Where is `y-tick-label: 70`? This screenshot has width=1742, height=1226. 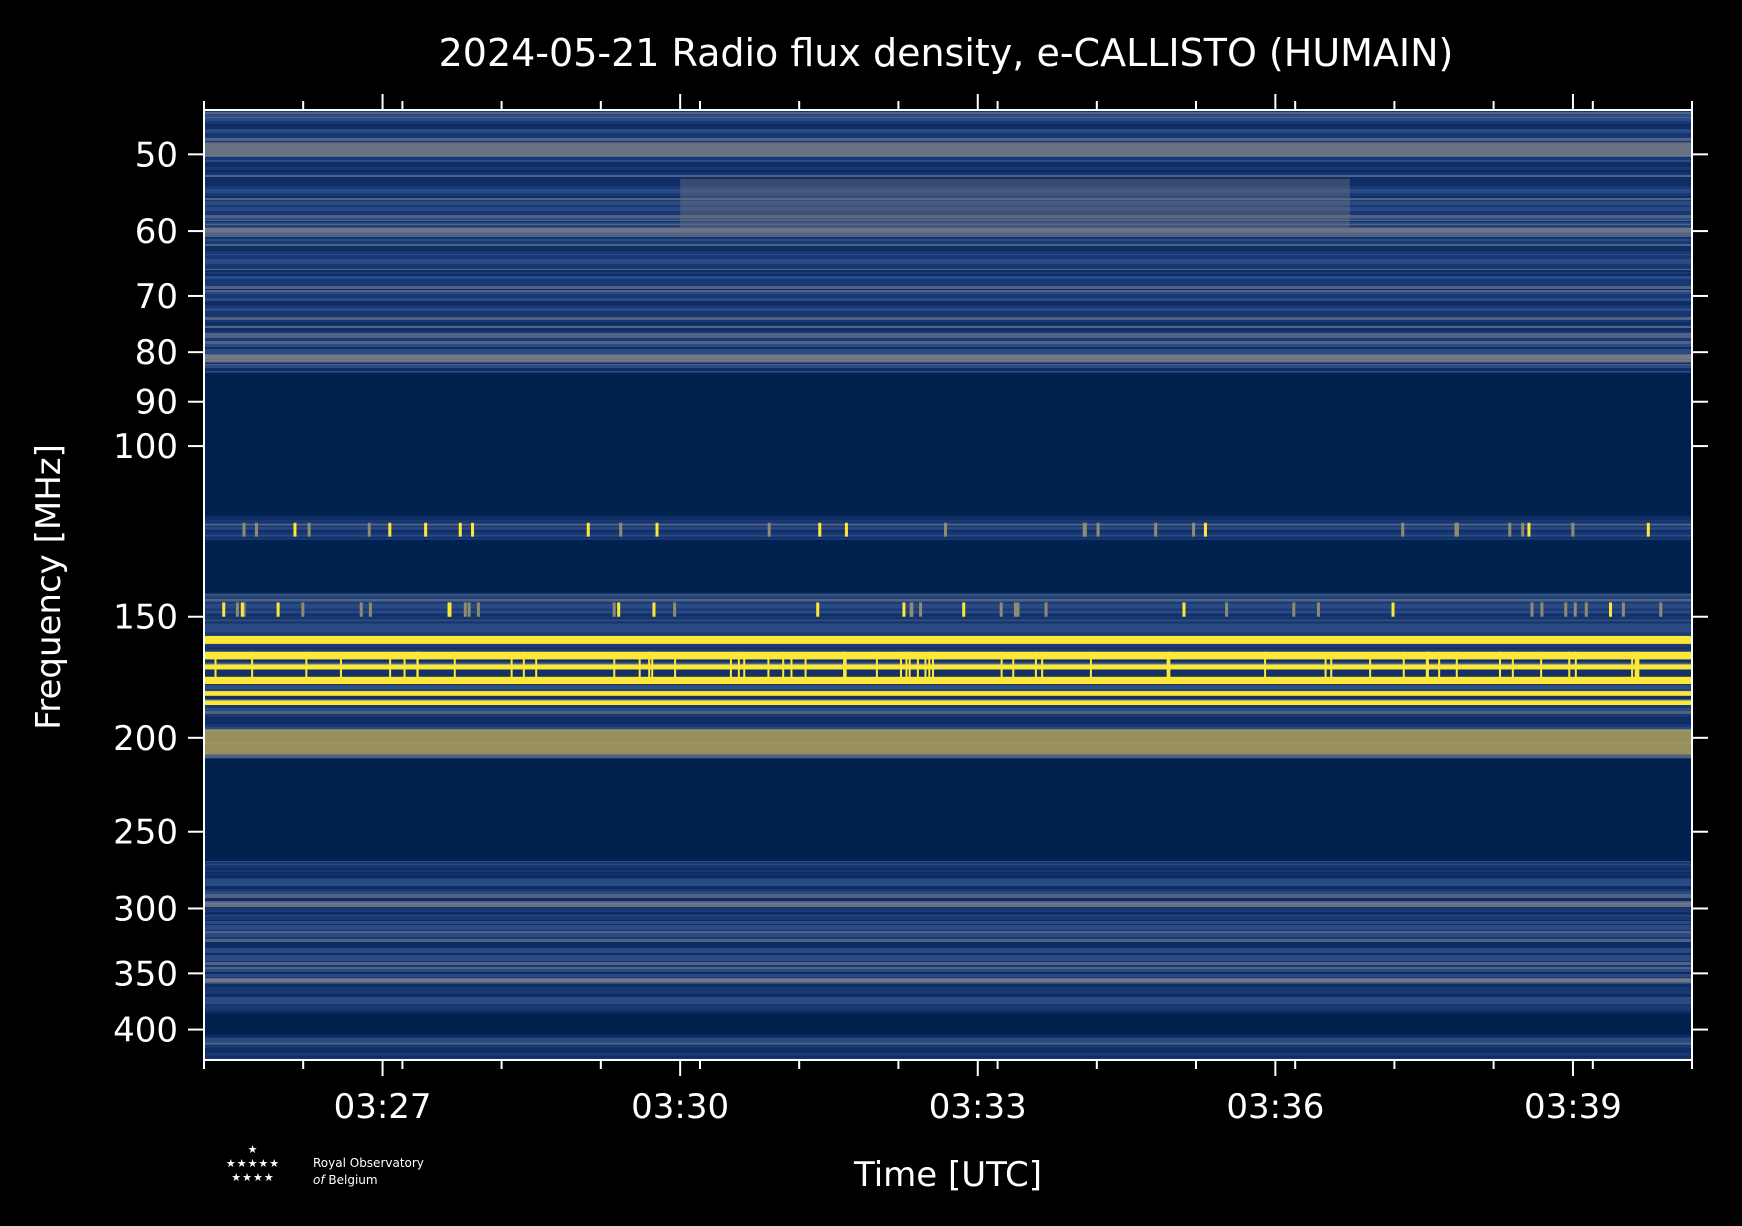 y-tick-label: 70 is located at coordinates (156, 297).